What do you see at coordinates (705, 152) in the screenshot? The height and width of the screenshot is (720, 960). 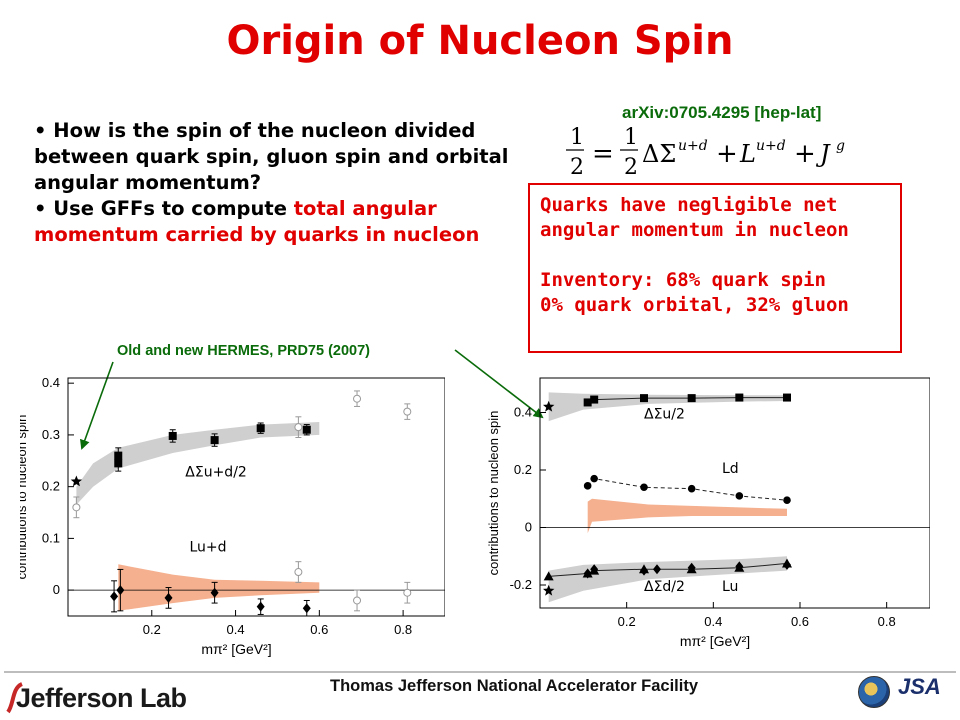 I see `spin-sum-formula: 1 2 = 1 2 ΔΣ u+d + L u+d + J g` at bounding box center [705, 152].